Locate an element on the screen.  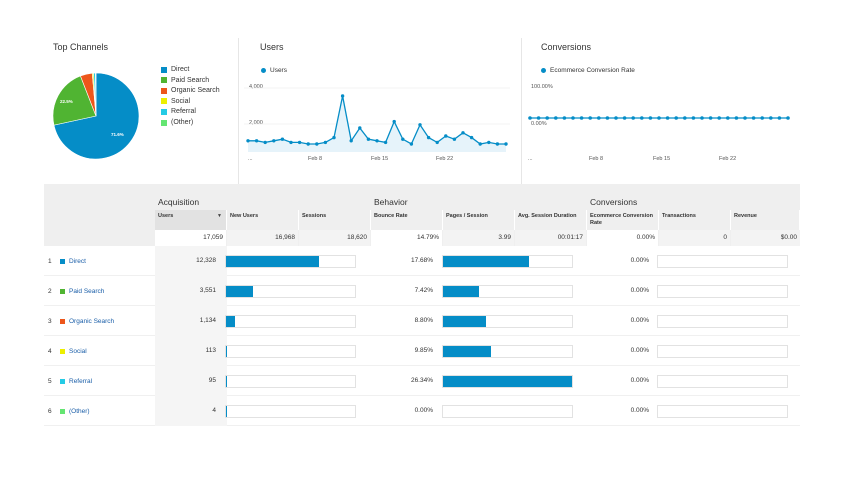
pie-slice-paid-search is located at coordinates (74, 100).